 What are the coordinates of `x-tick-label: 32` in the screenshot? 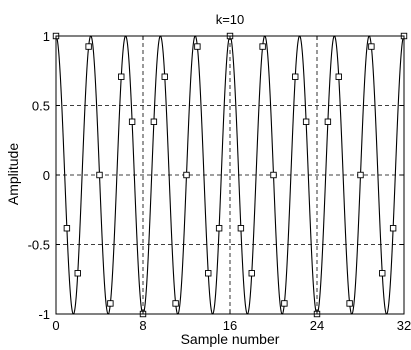 It's located at (404, 325).